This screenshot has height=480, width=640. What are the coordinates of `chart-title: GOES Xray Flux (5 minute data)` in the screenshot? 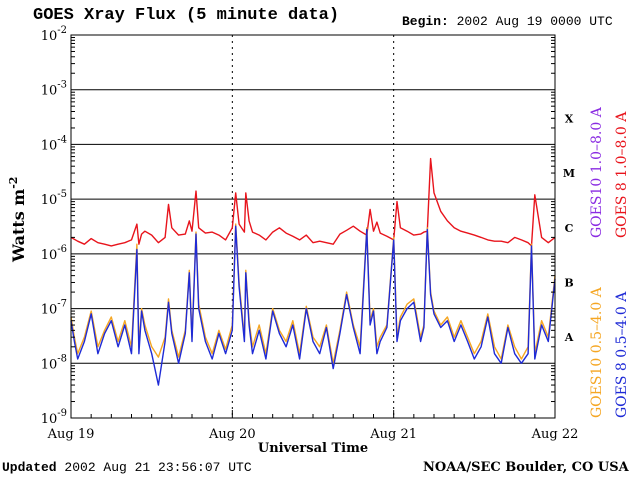 It's located at (186, 15).